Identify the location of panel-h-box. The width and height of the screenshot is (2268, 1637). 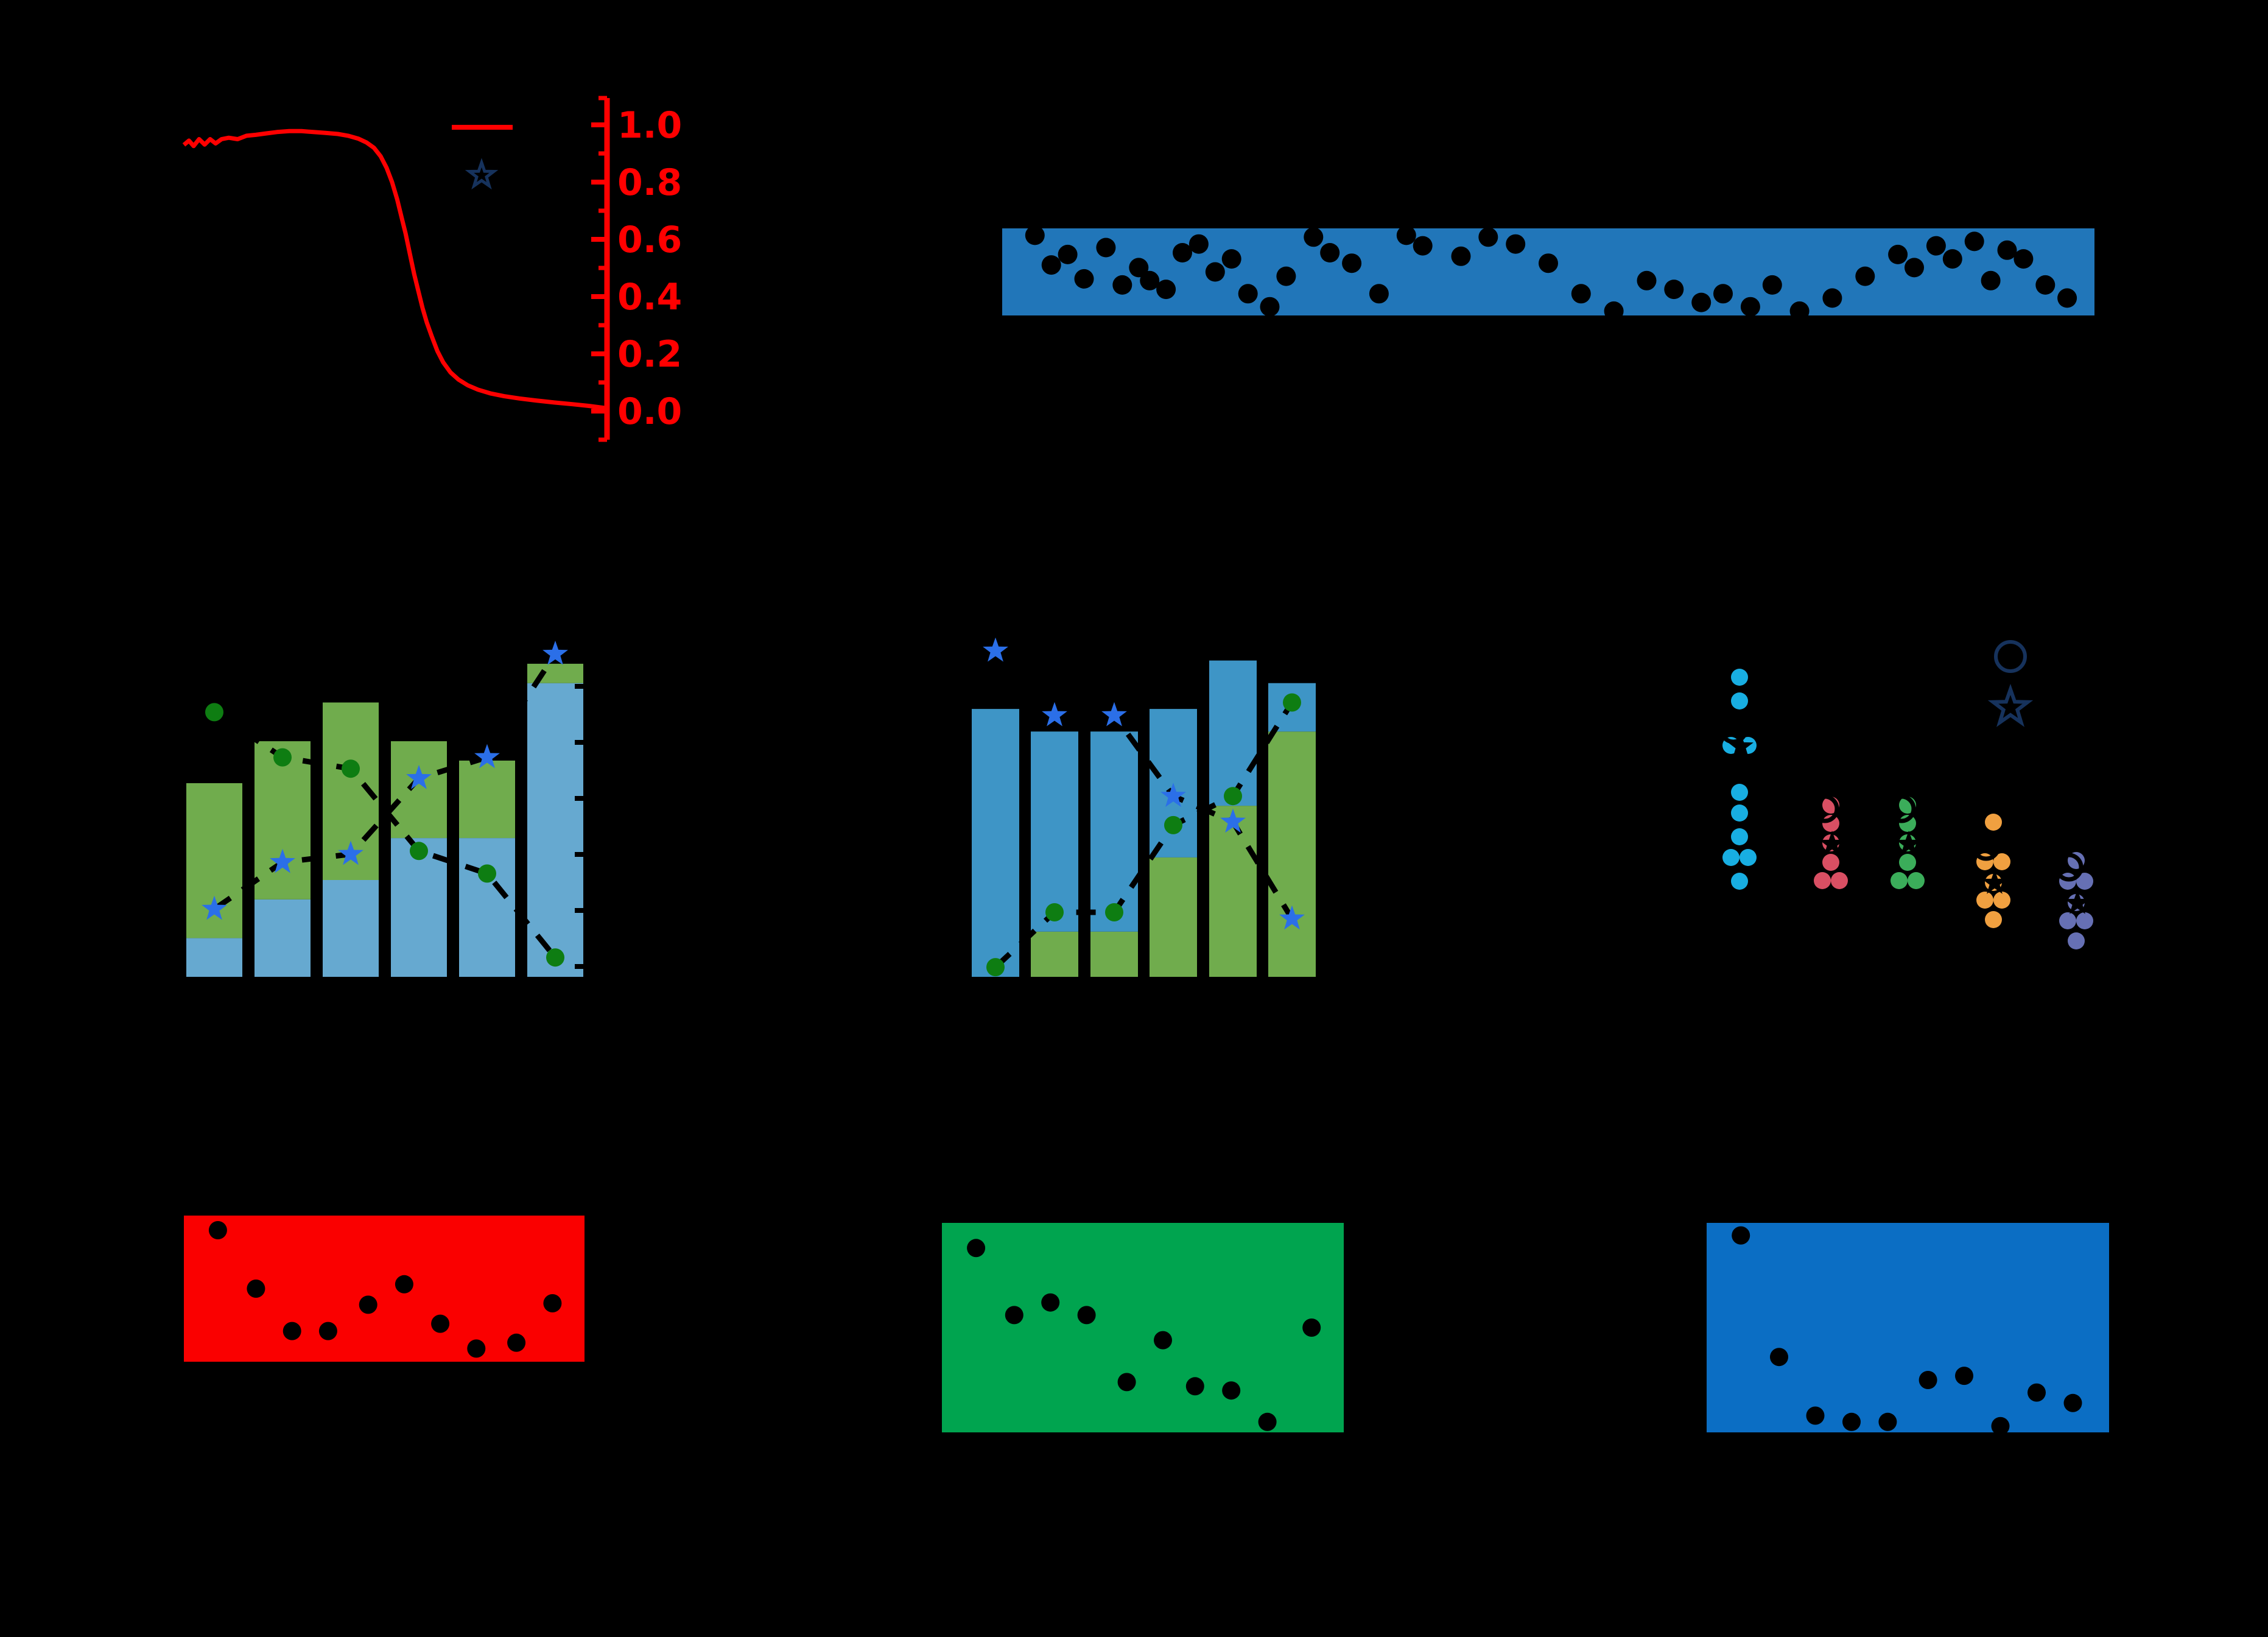
(1908, 1329).